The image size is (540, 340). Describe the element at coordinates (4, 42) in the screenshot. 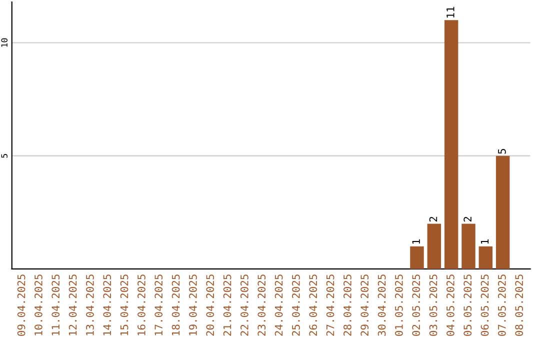

I see `y-tick-label: 10` at that location.